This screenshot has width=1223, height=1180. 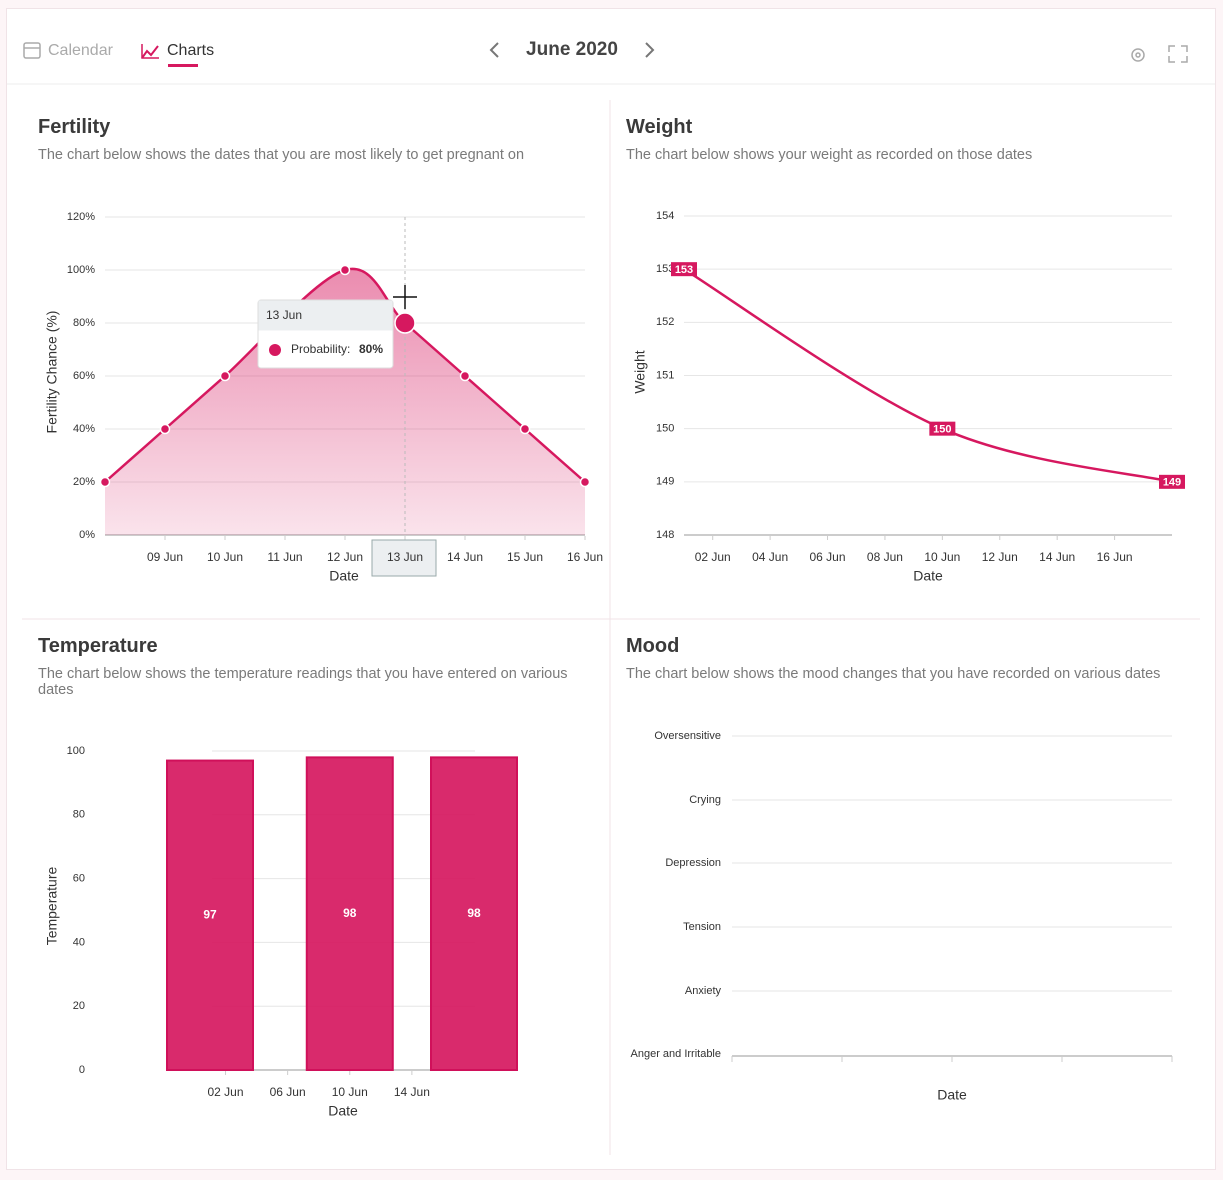 I want to click on charts-tab: Charts, so click(x=177, y=54).